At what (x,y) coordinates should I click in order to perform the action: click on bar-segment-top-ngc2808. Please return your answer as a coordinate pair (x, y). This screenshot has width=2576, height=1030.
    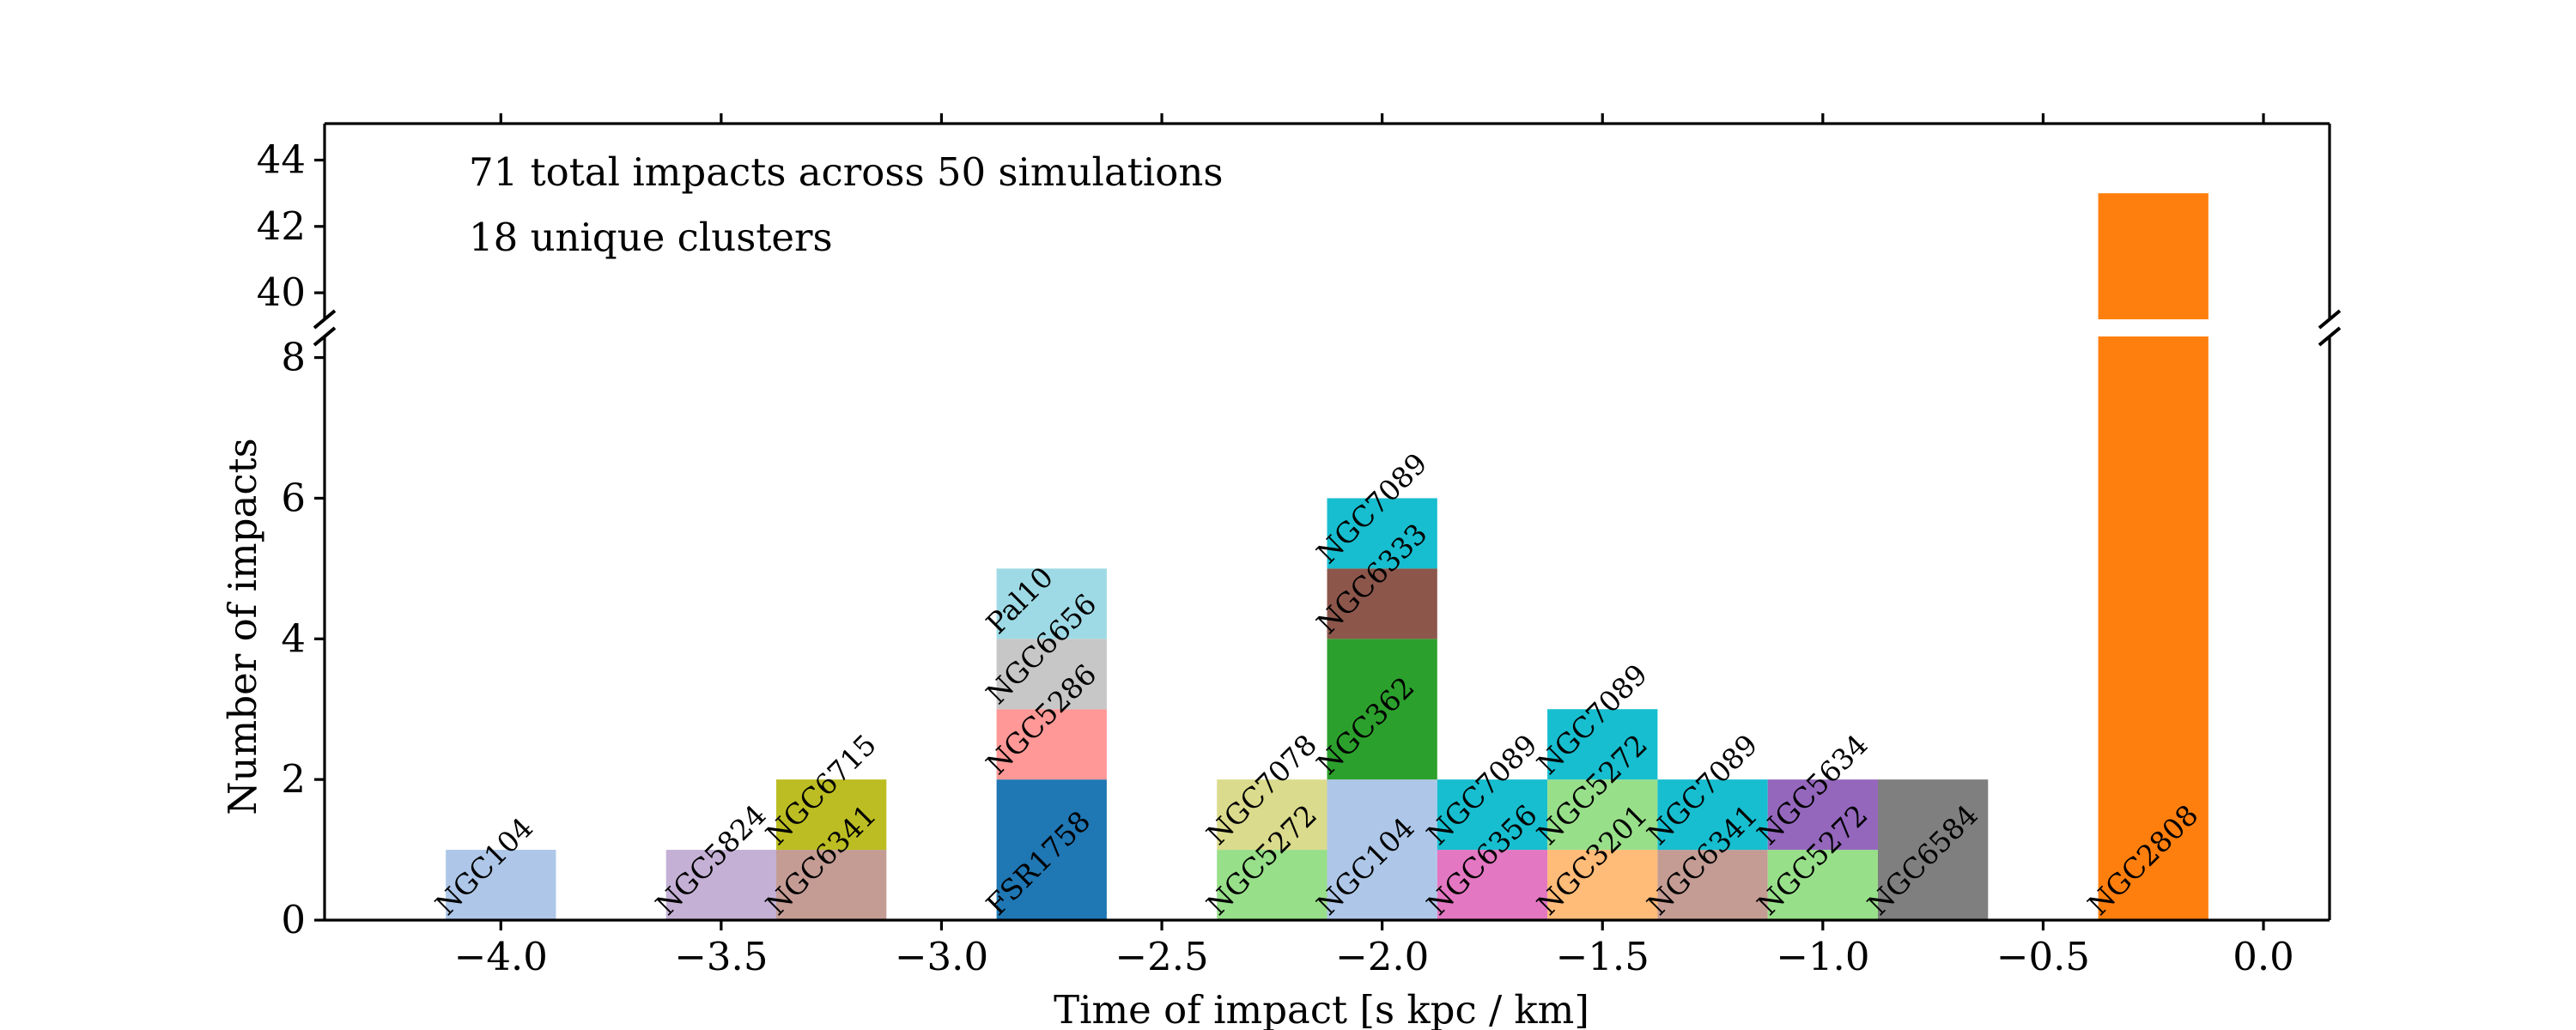
    Looking at the image, I should click on (2153, 256).